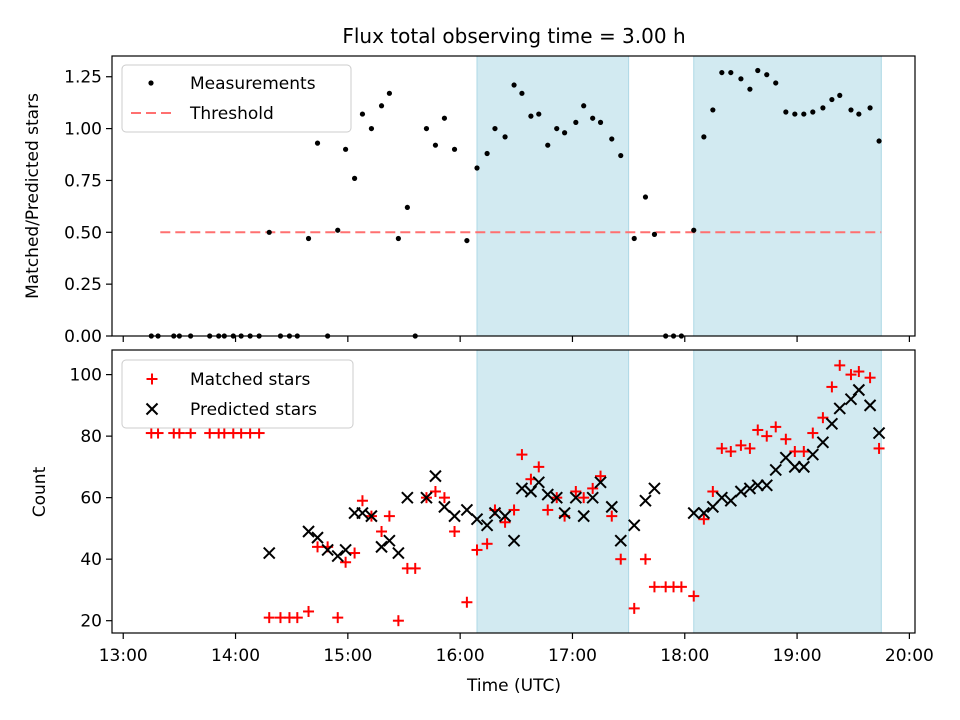  Describe the element at coordinates (91, 499) in the screenshot. I see `bottom-y-ticks: 20 40 60 80 100` at that location.